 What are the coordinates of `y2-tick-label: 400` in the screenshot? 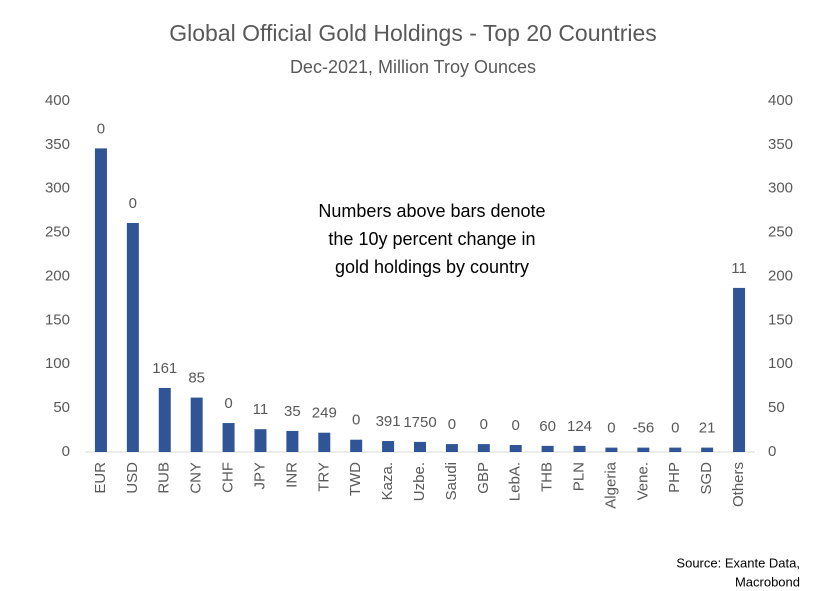 It's located at (780, 100).